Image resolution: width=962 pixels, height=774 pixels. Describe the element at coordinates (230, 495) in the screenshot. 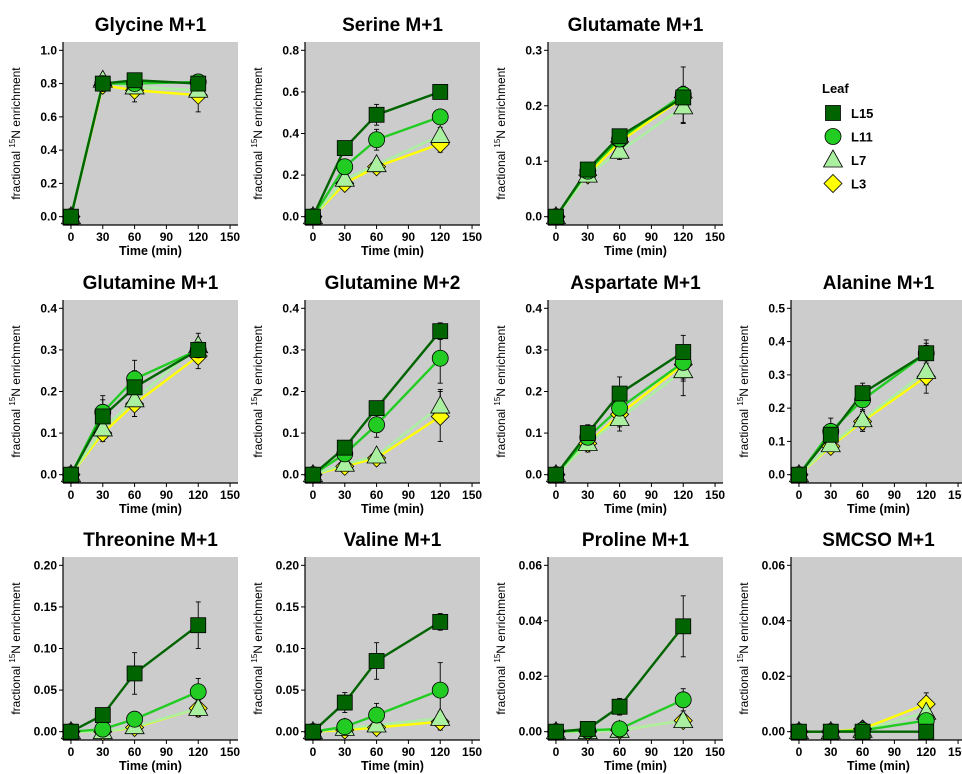

I see `x-tick-label: 150` at that location.